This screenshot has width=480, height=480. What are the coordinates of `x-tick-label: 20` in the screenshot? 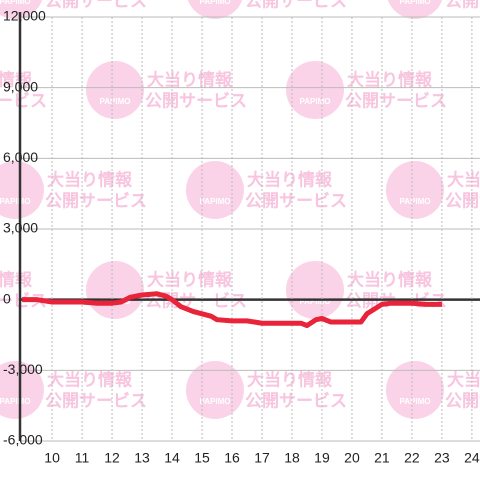 It's located at (352, 458).